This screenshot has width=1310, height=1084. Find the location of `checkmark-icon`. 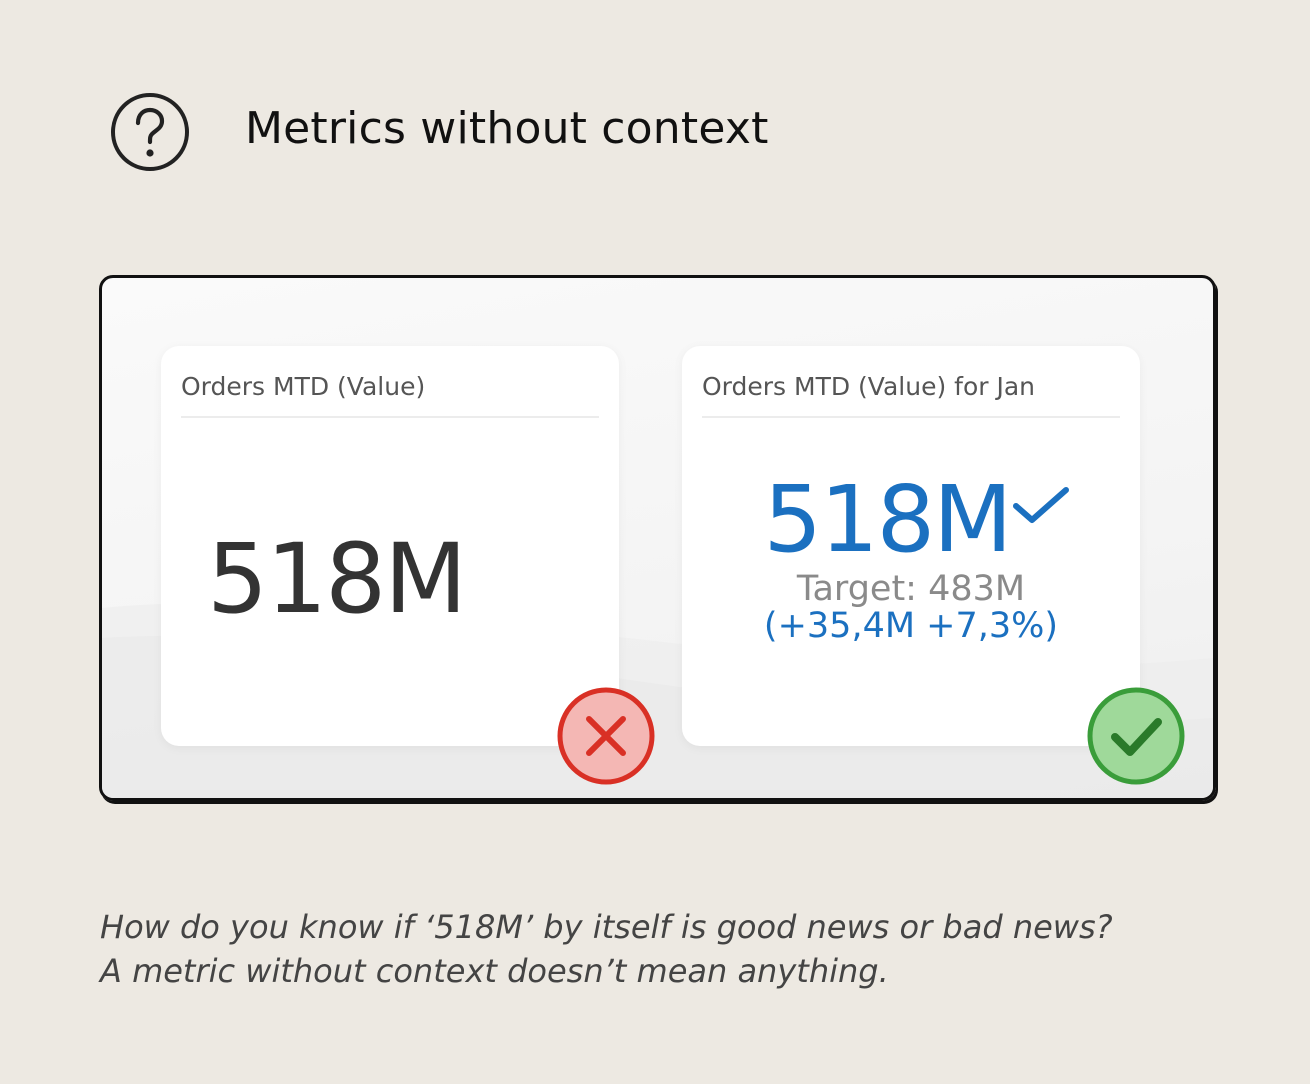

checkmark-icon is located at coordinates (1041, 505).